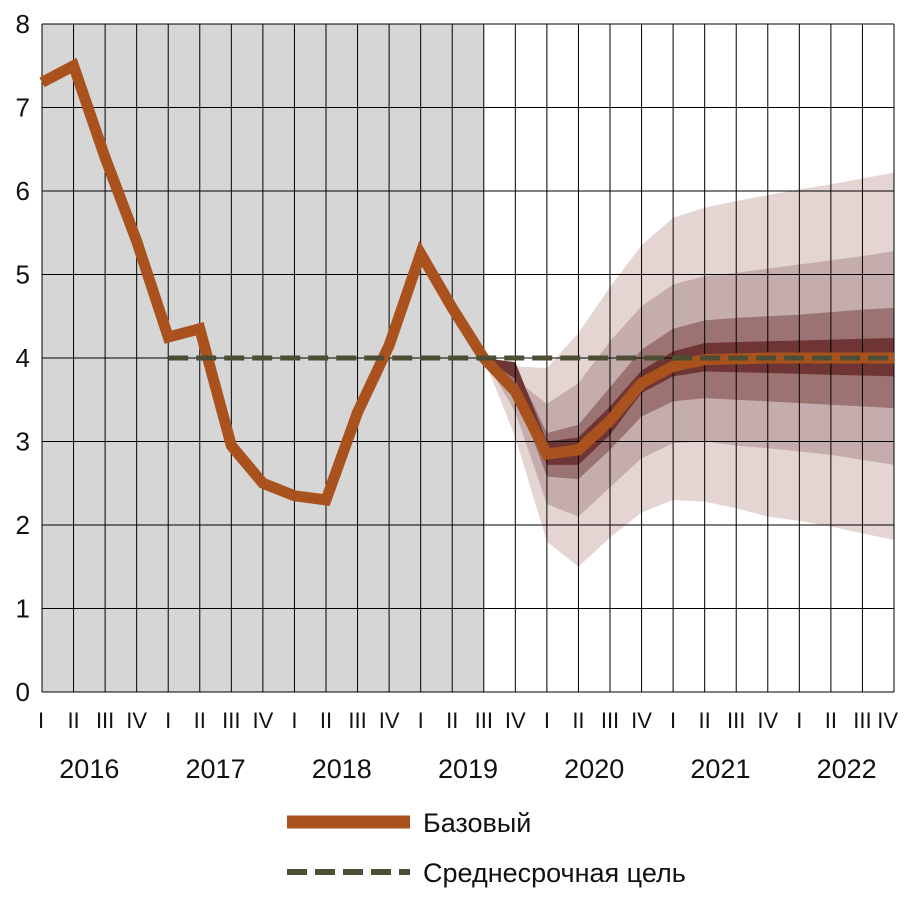 This screenshot has height=897, width=917. I want to click on y-tick-label: 4, so click(23, 358).